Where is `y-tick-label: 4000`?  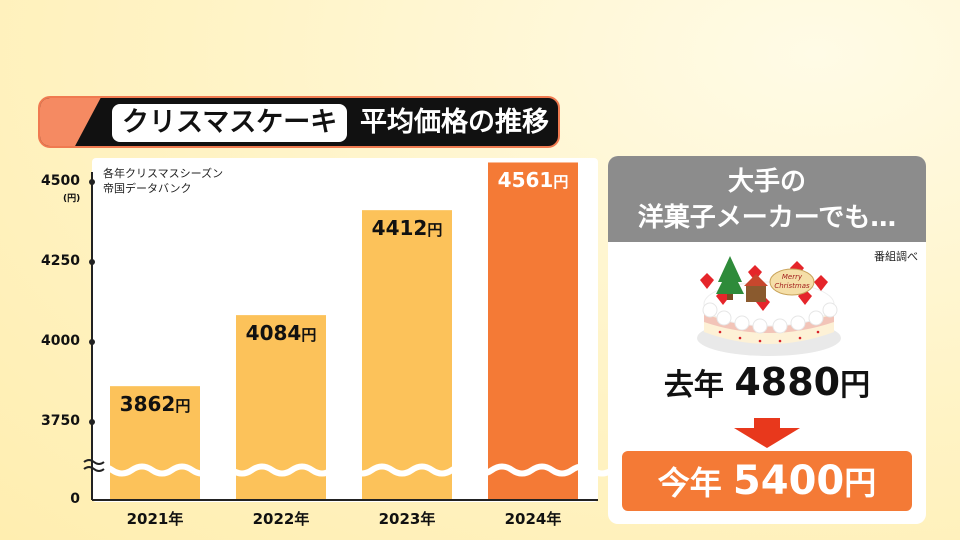
y-tick-label: 4000 is located at coordinates (60, 341).